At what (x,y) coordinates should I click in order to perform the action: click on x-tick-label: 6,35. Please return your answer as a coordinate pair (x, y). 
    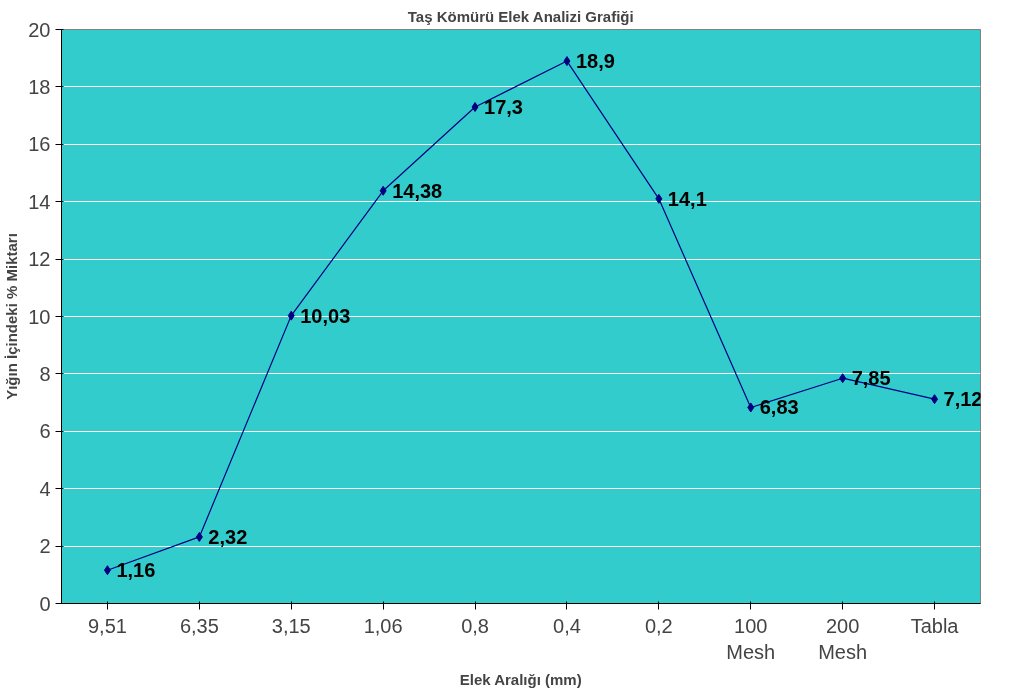
    Looking at the image, I should click on (199, 625).